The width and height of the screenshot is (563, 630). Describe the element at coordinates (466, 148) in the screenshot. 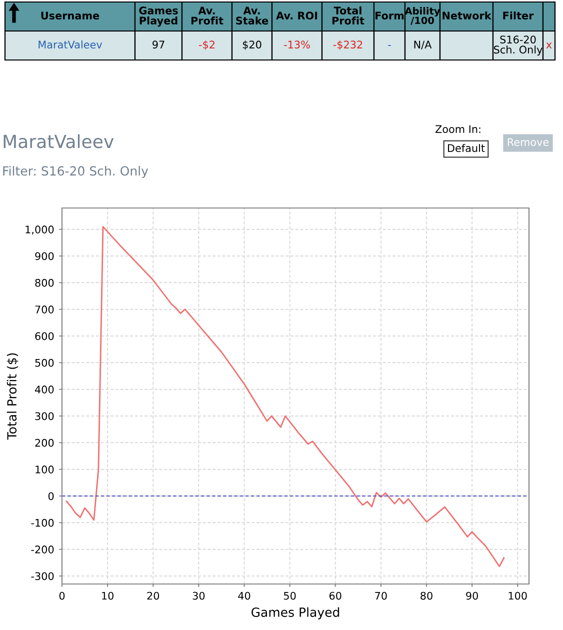

I see `text: Default` at that location.